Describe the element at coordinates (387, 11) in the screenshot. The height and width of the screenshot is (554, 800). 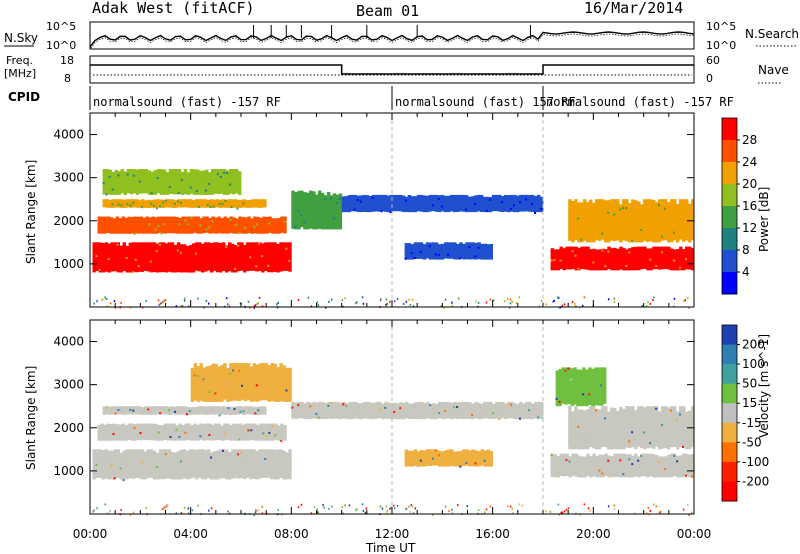
I see `beam-title: Beam 01` at that location.